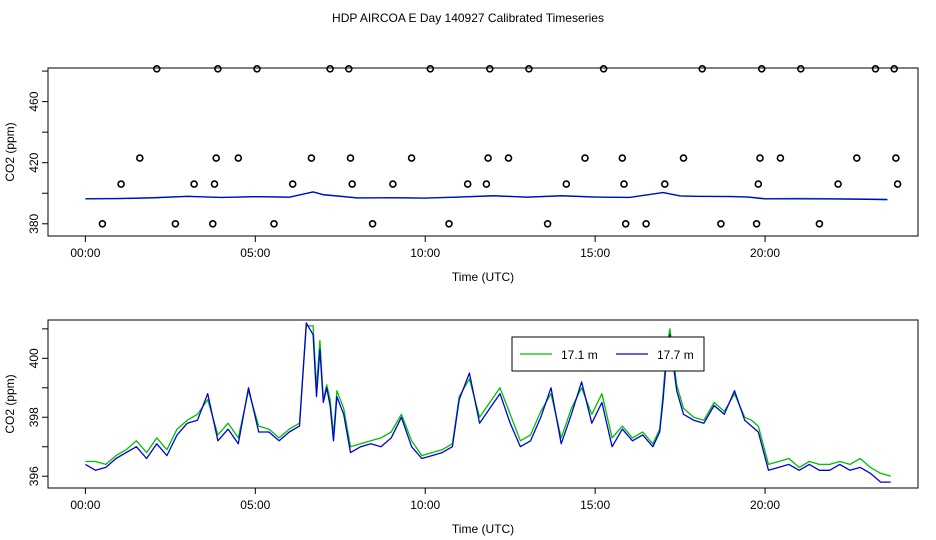 The height and width of the screenshot is (540, 936). I want to click on top-y-tick-label-0: 380, so click(34, 223).